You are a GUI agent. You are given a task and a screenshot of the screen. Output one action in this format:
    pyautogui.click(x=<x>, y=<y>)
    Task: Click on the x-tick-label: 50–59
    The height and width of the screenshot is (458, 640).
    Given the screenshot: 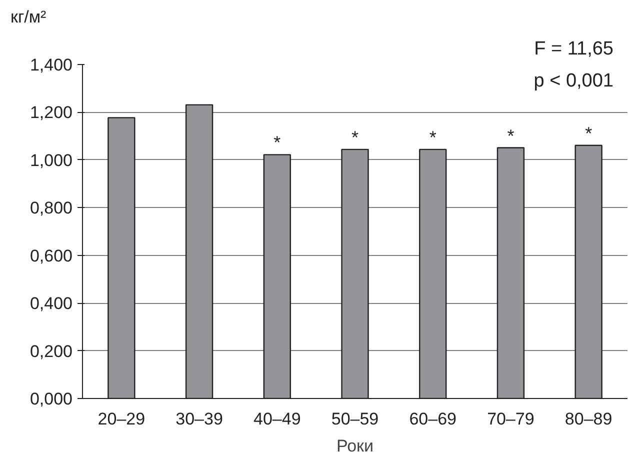 What is the action you would take?
    pyautogui.click(x=355, y=419)
    